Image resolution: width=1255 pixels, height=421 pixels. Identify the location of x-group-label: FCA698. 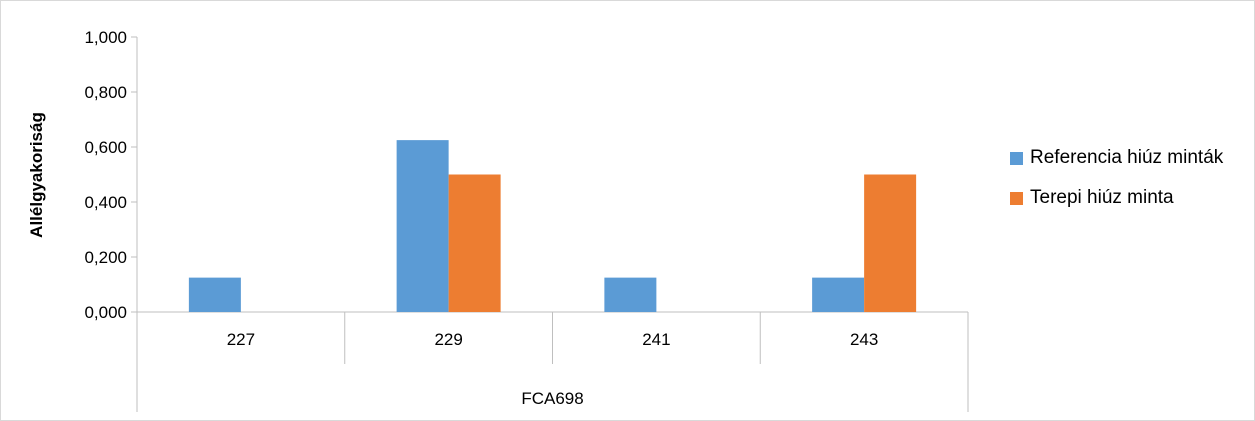
(552, 398).